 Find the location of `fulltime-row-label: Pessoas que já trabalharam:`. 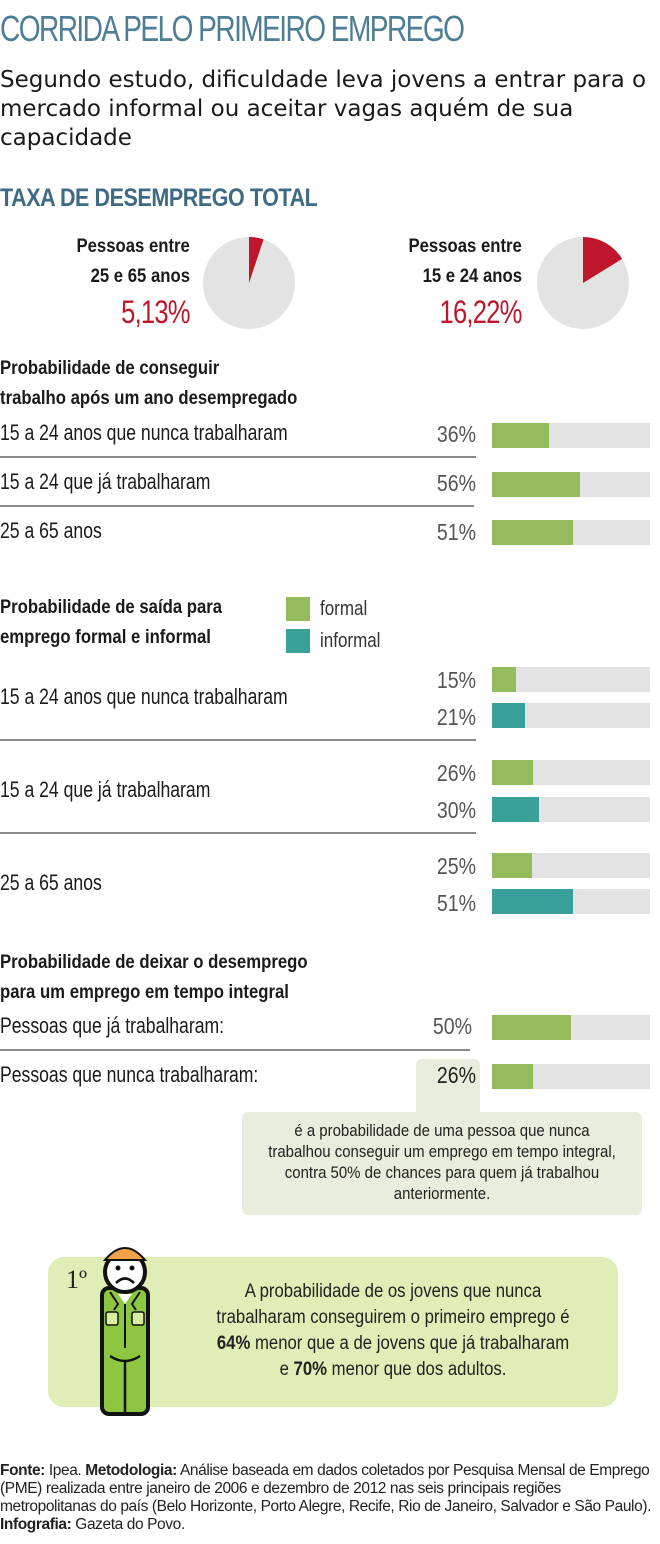

fulltime-row-label: Pessoas que já trabalharam: is located at coordinates (112, 1025).